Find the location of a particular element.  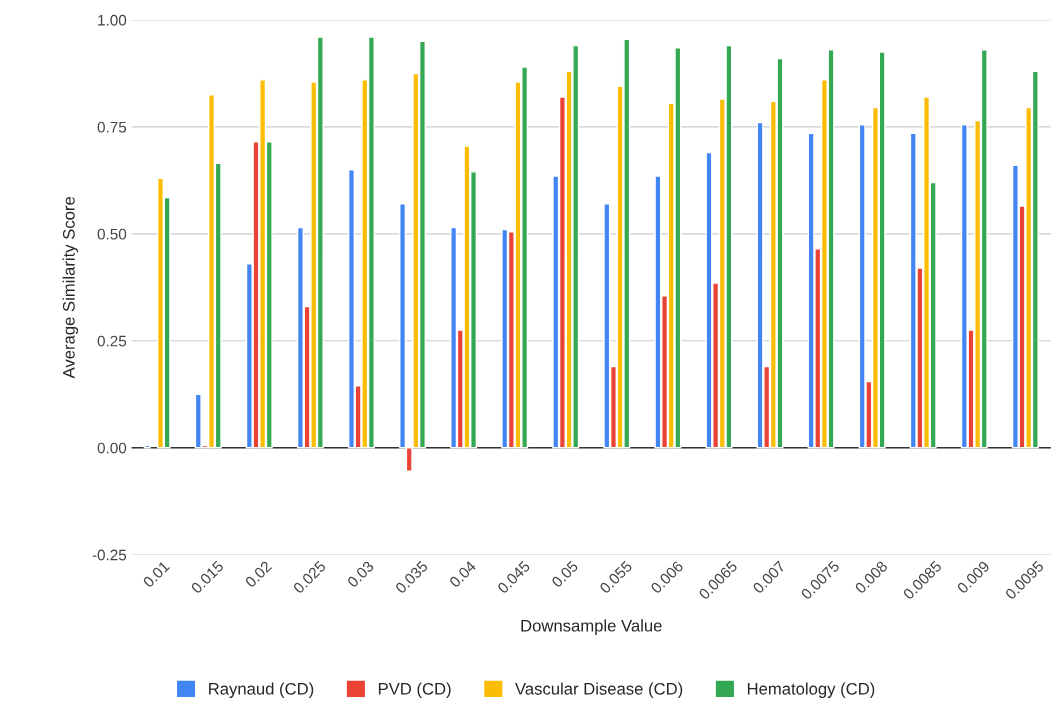

y-tick-label: 0.75 is located at coordinates (112, 127).